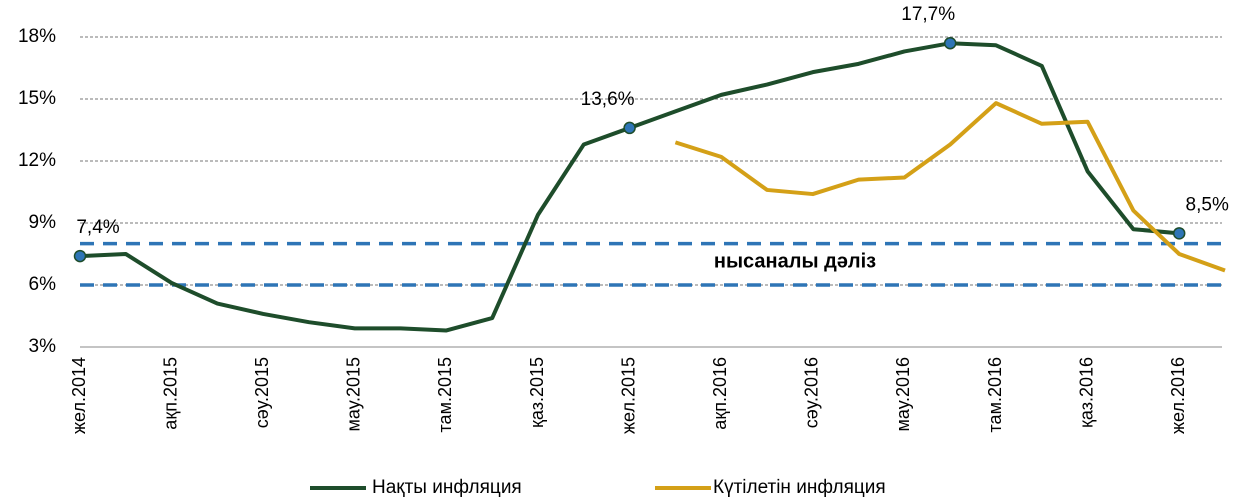 The width and height of the screenshot is (1239, 497). I want to click on data-label: 17,7%, so click(928, 14).